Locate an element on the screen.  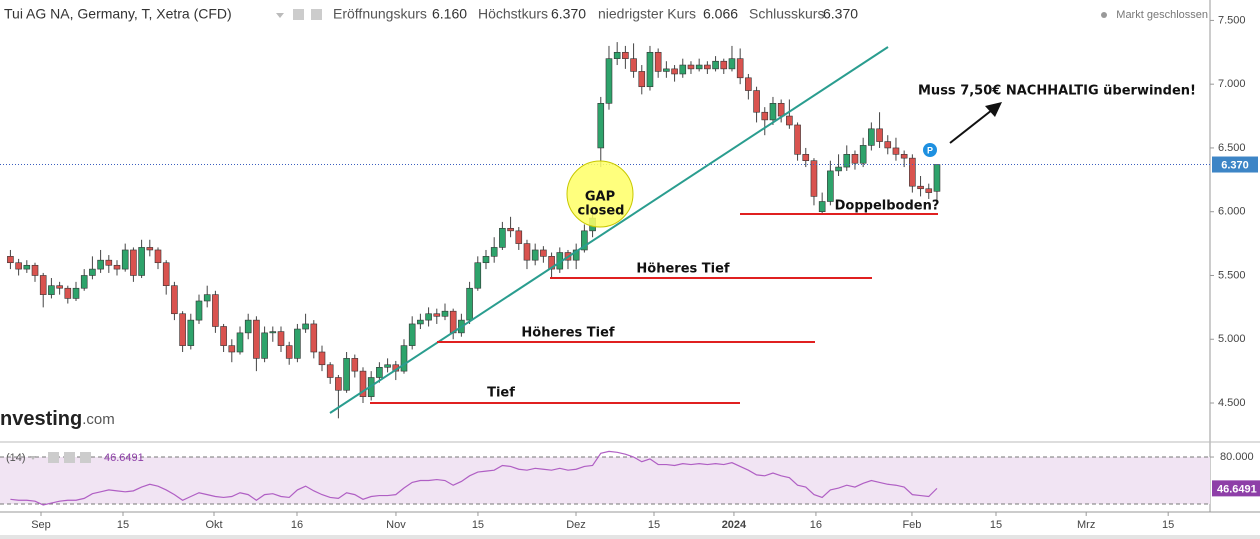
annotation: closed is located at coordinates (601, 211).